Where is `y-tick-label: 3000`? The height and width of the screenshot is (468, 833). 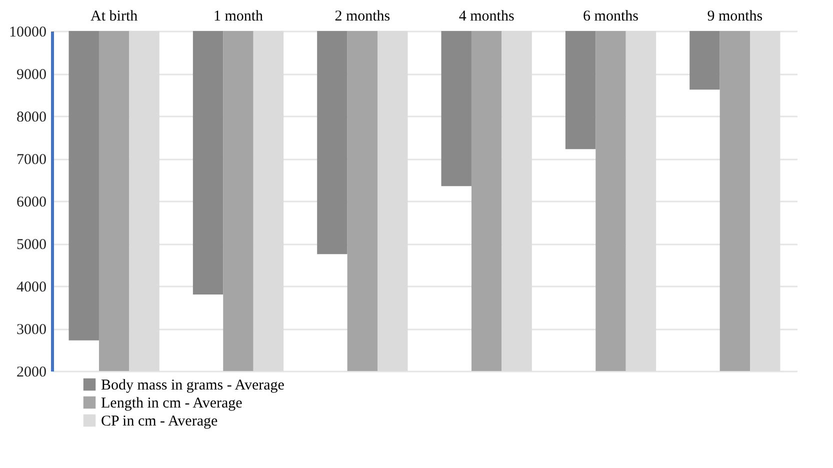 y-tick-label: 3000 is located at coordinates (31, 330).